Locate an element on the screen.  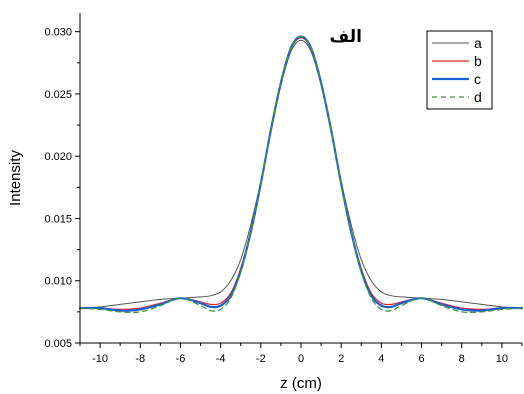
y-tick-label: 0.030 is located at coordinates (58, 33).